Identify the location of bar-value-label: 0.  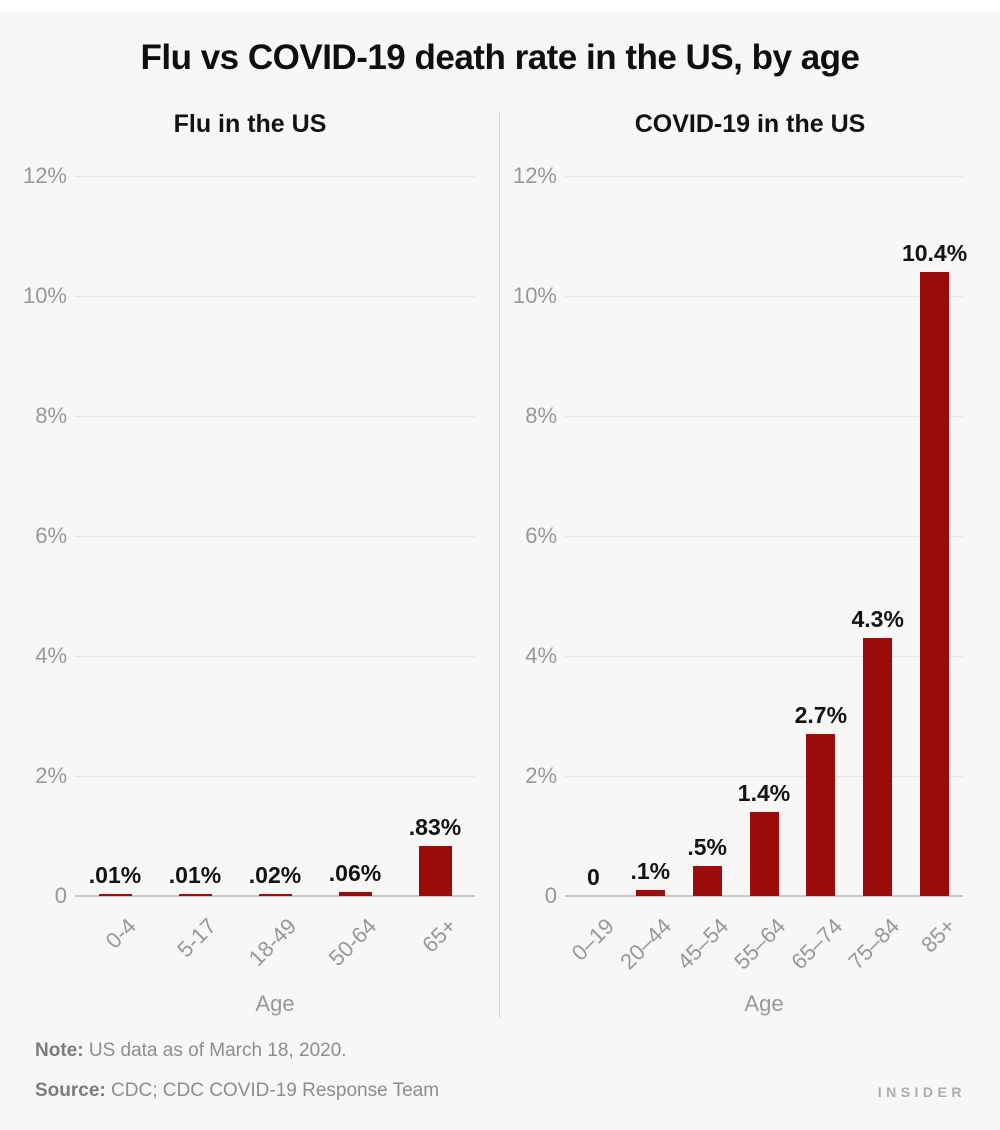
(593, 877).